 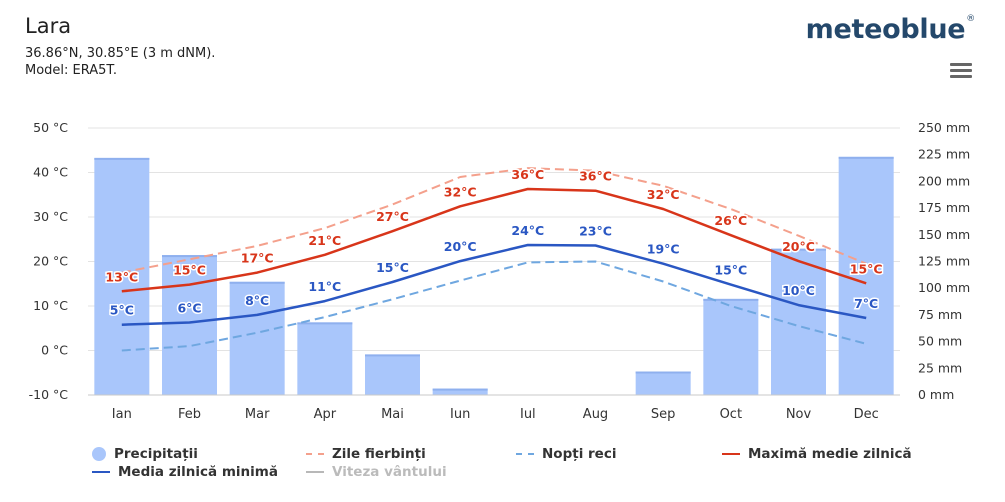 I want to click on mean-max-data-label: 27°C, so click(x=392, y=216).